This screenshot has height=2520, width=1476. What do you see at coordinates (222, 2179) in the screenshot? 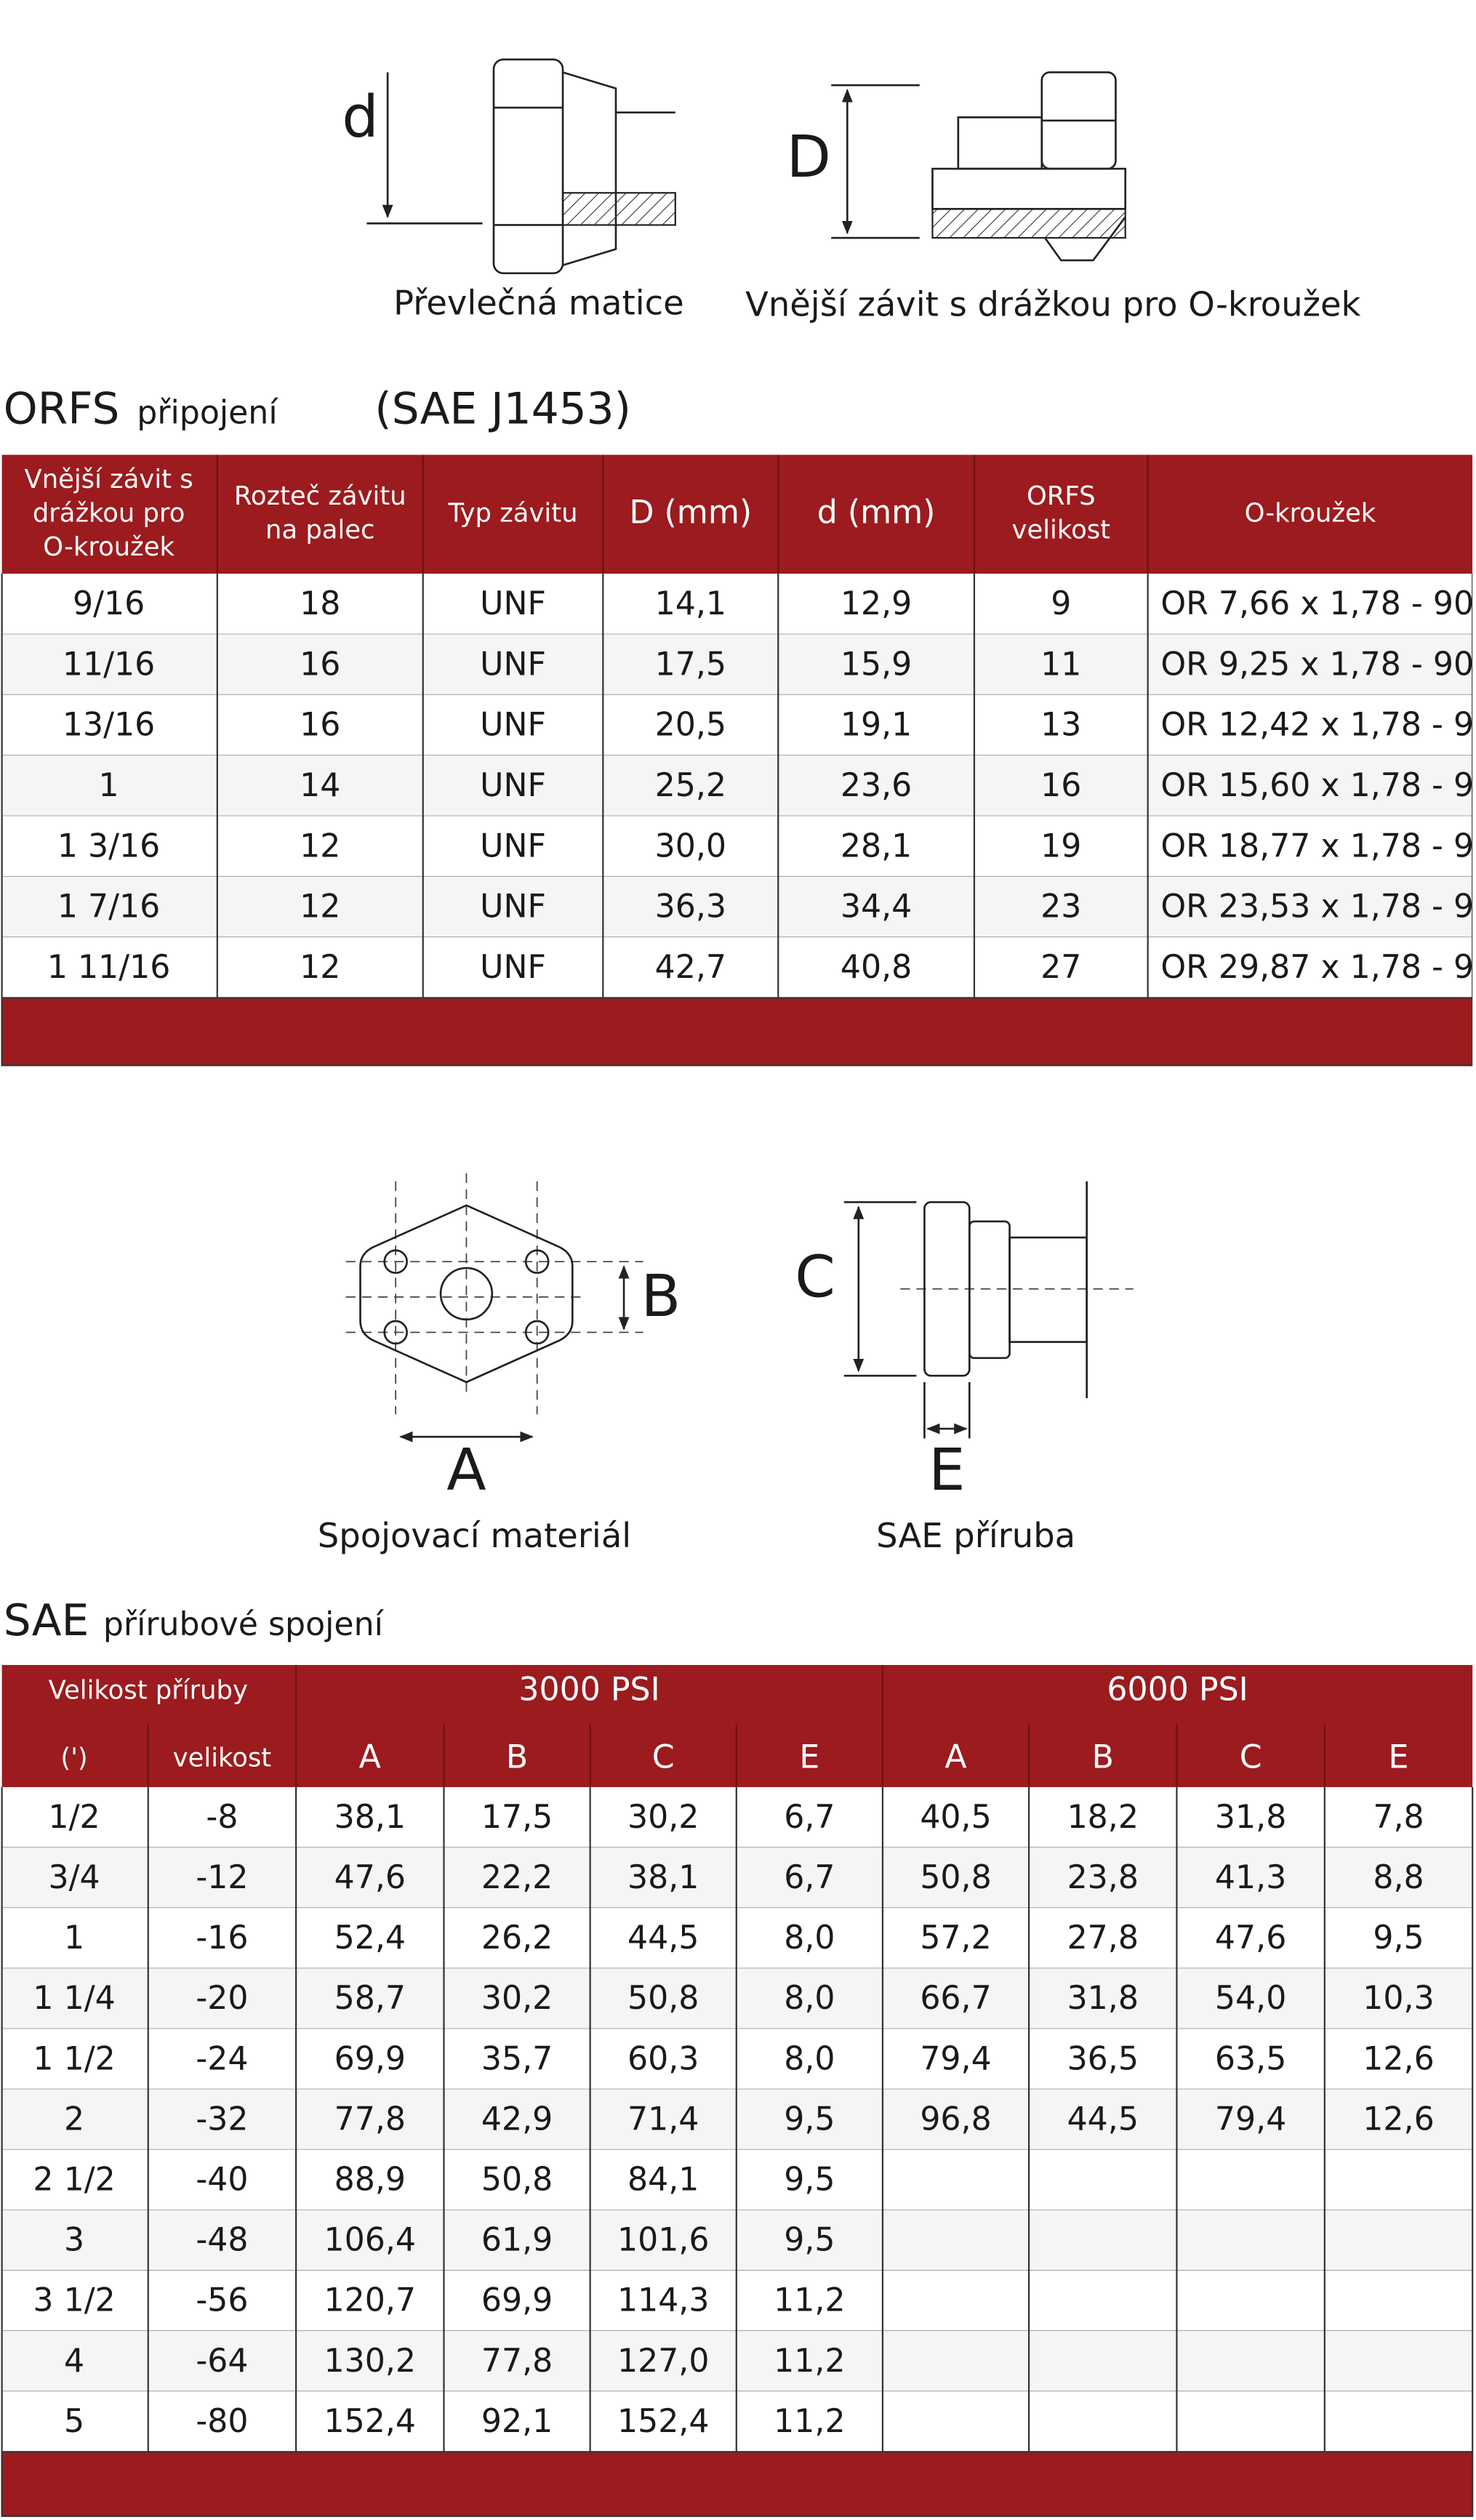
I see `table-cell: -40` at bounding box center [222, 2179].